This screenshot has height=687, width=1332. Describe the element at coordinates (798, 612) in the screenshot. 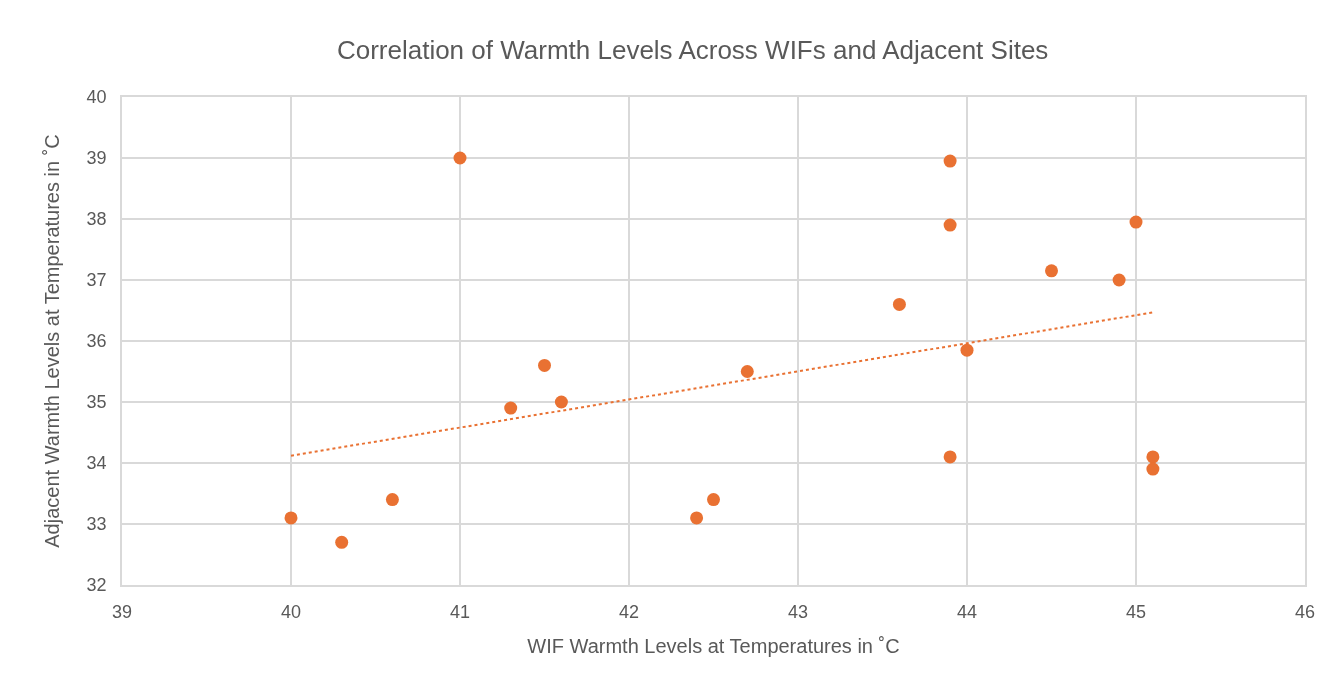

I see `x-tick-label: 43` at that location.